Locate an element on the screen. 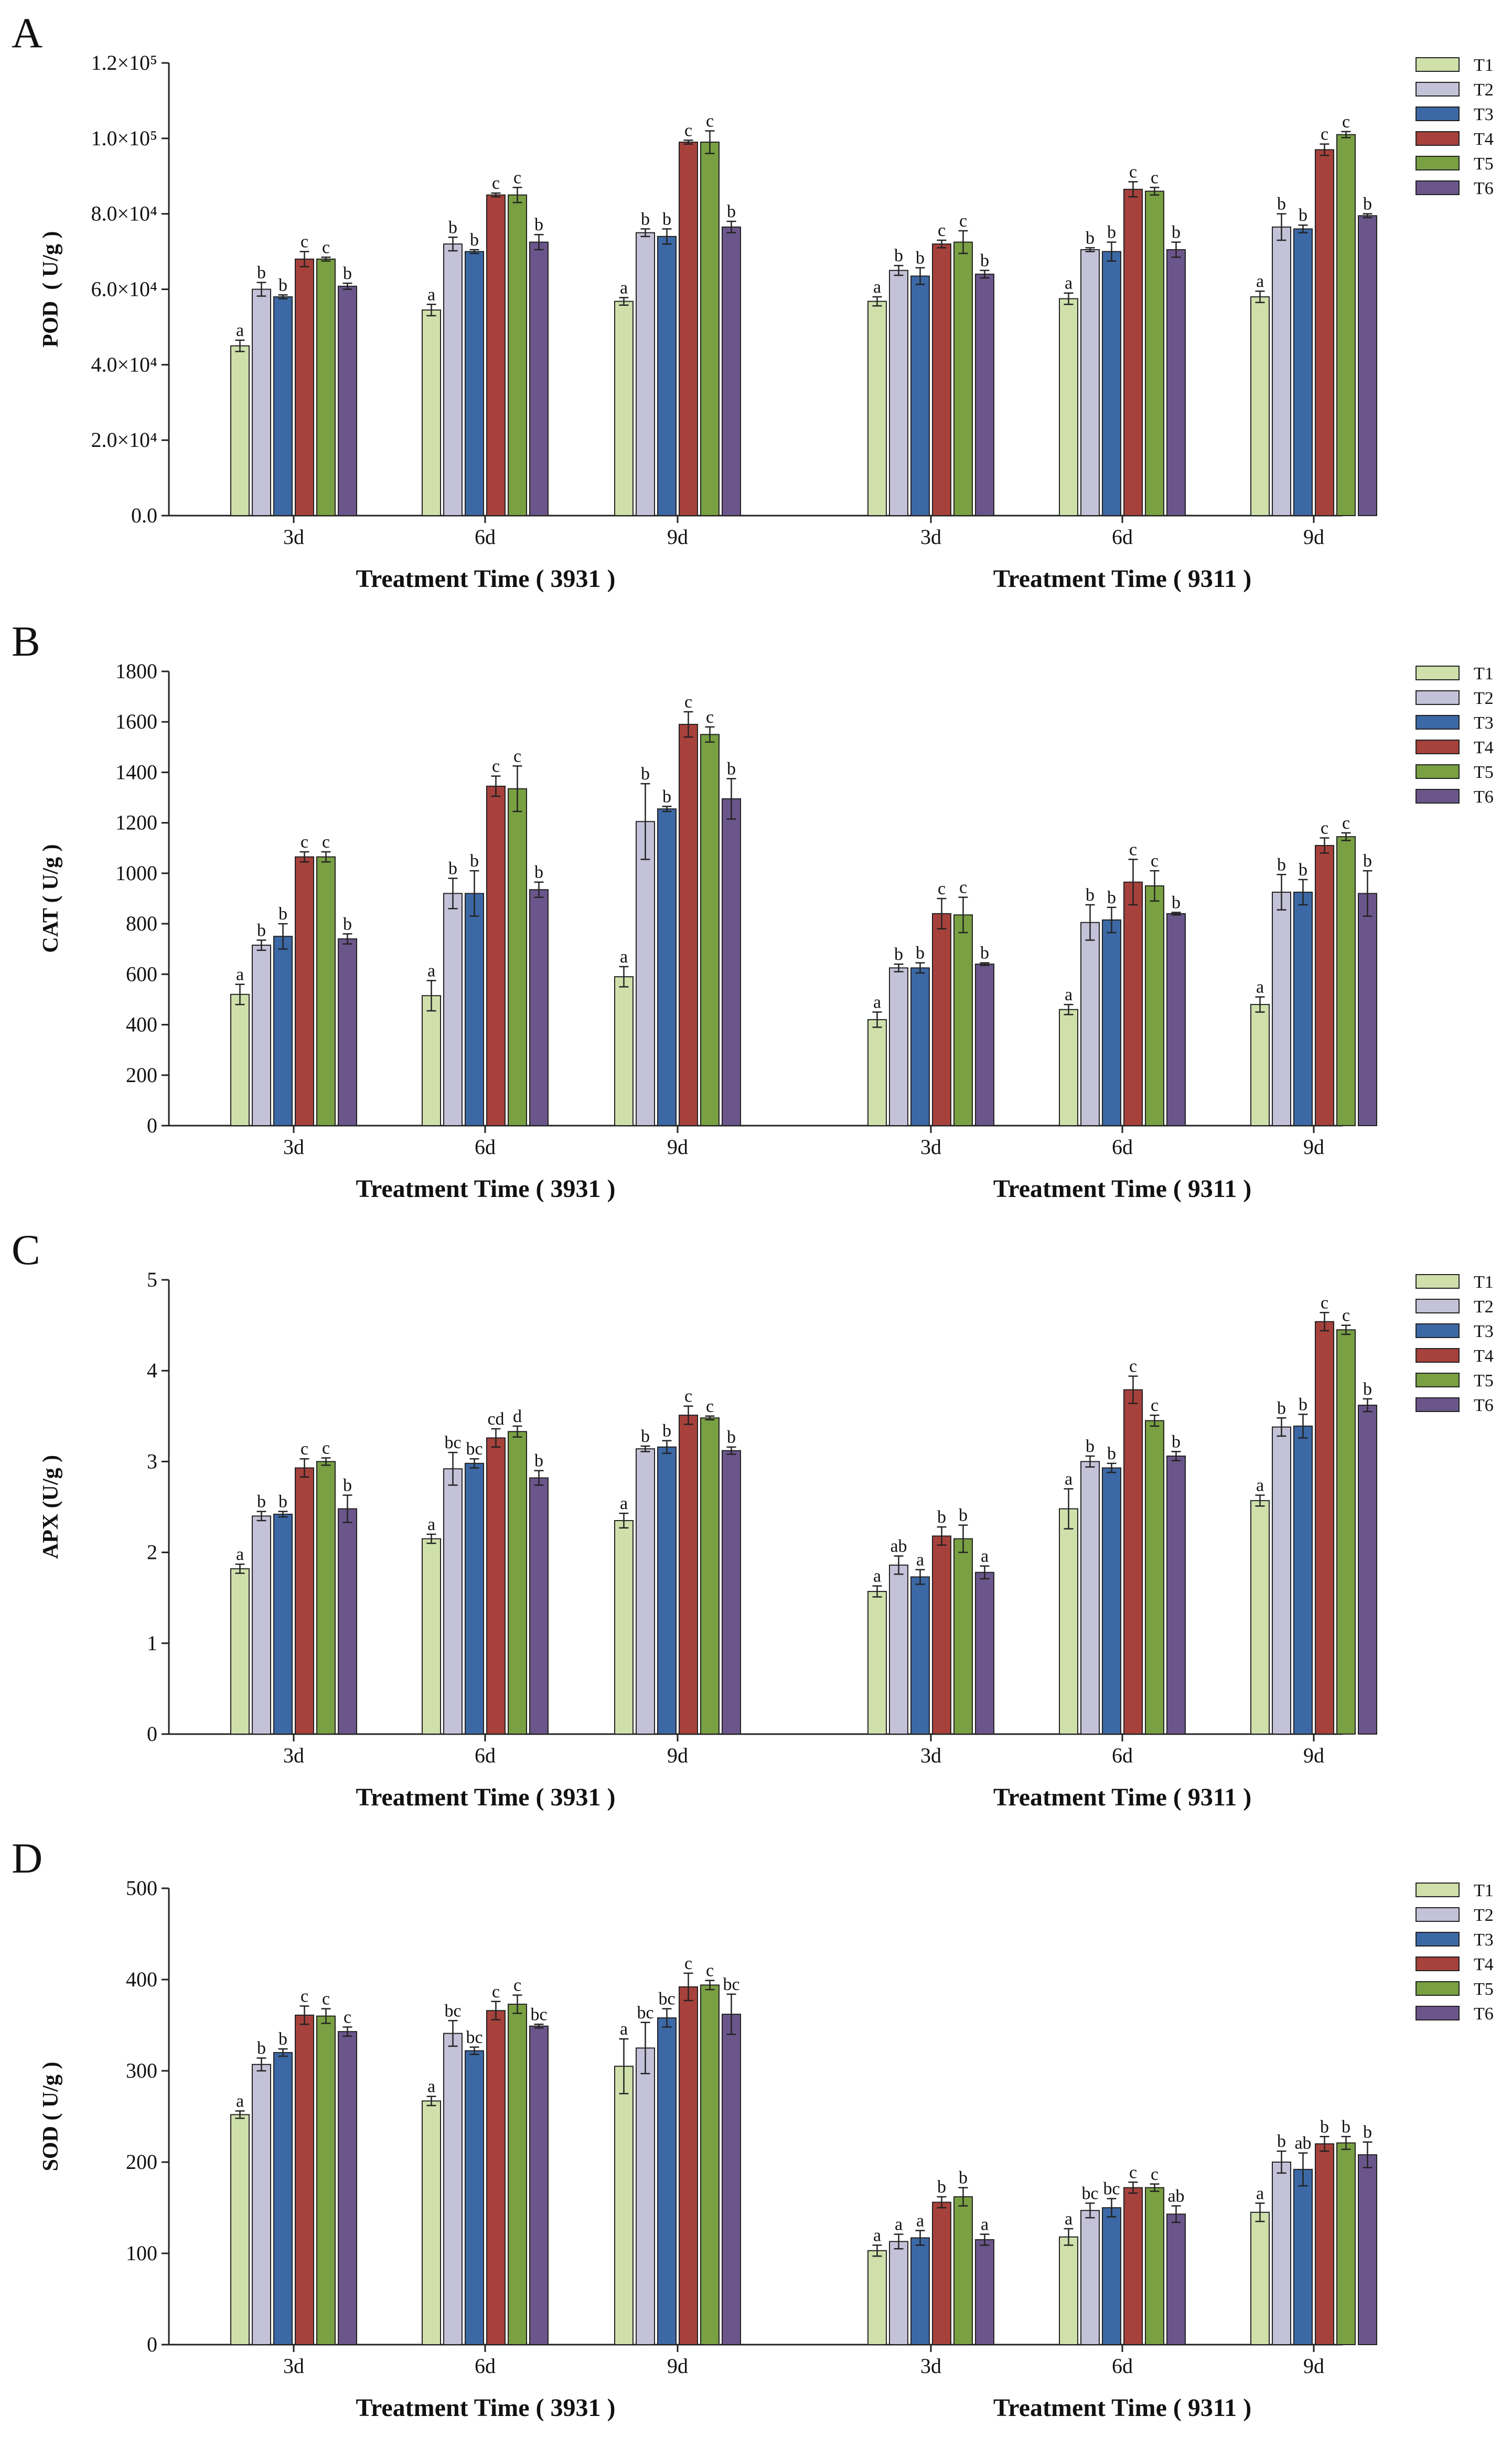 The image size is (1512, 2438). panel-letter-A: A is located at coordinates (27, 33).